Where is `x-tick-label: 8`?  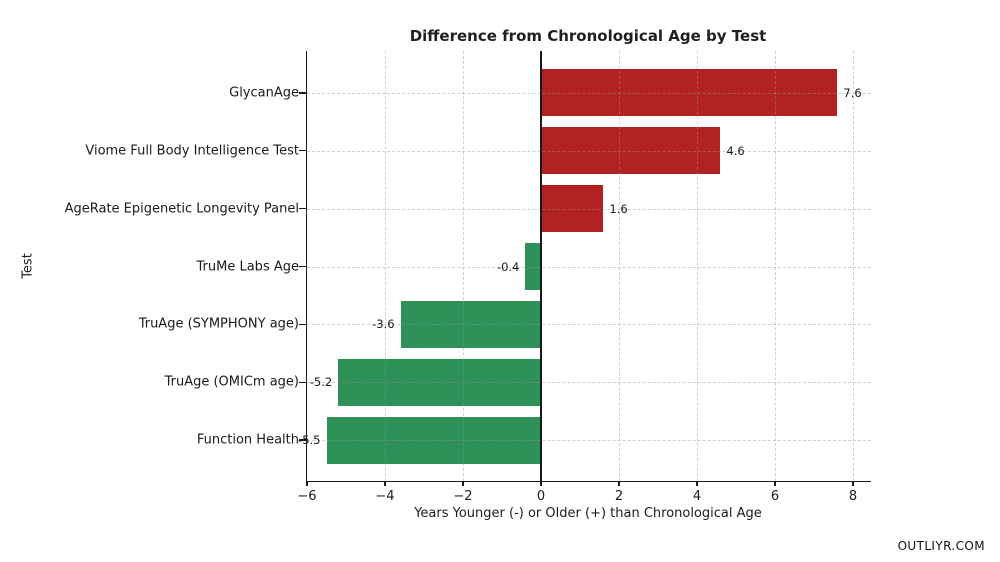
x-tick-label: 8 is located at coordinates (853, 496).